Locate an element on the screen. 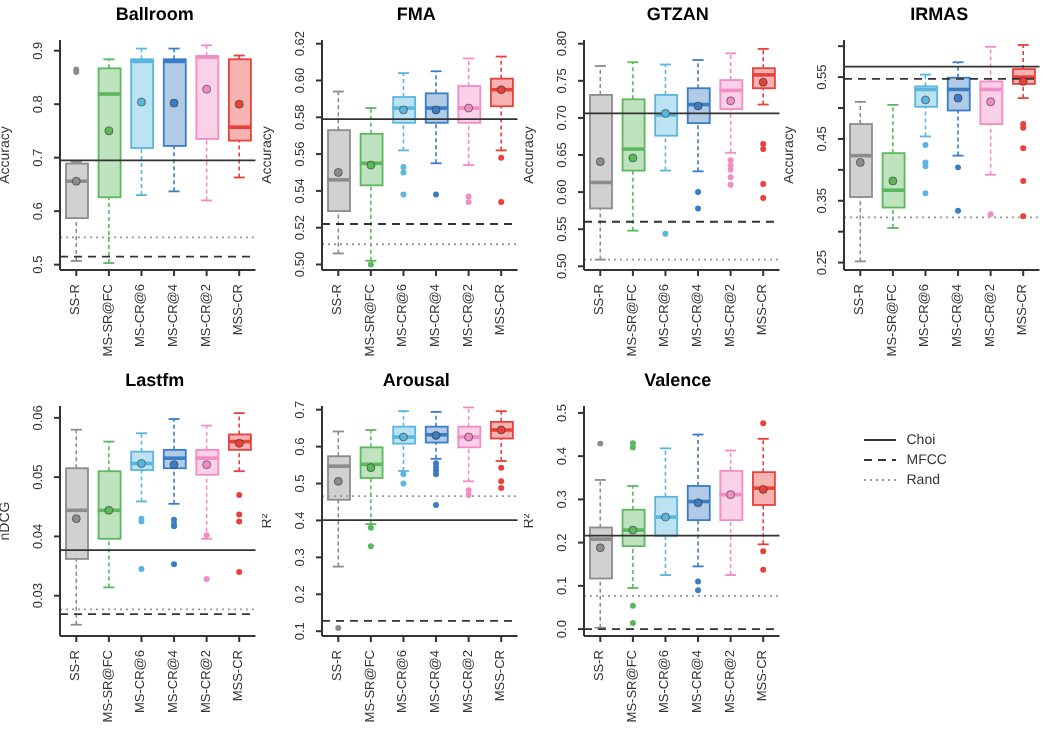 This screenshot has height=732, width=1046. chart-title: Valence is located at coordinates (678, 379).